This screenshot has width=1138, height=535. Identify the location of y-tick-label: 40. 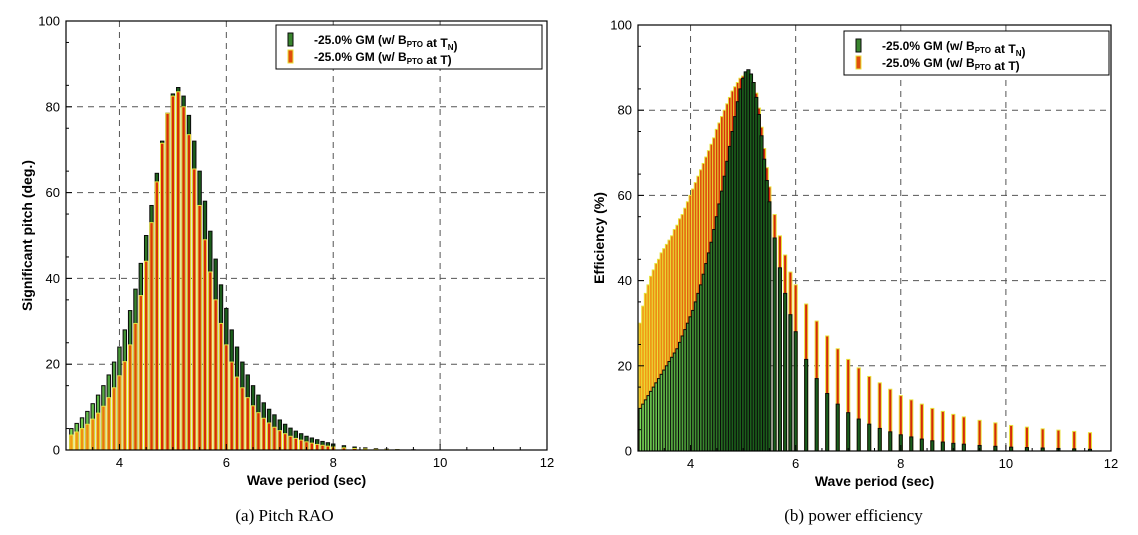
(53, 278).